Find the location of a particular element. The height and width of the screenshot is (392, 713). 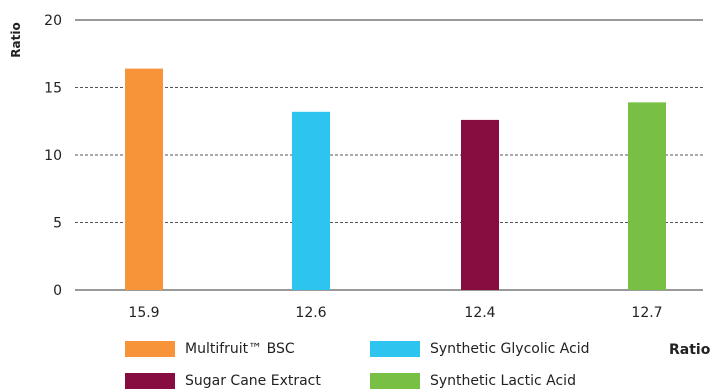

y-tick-label: 0 is located at coordinates (57, 291).